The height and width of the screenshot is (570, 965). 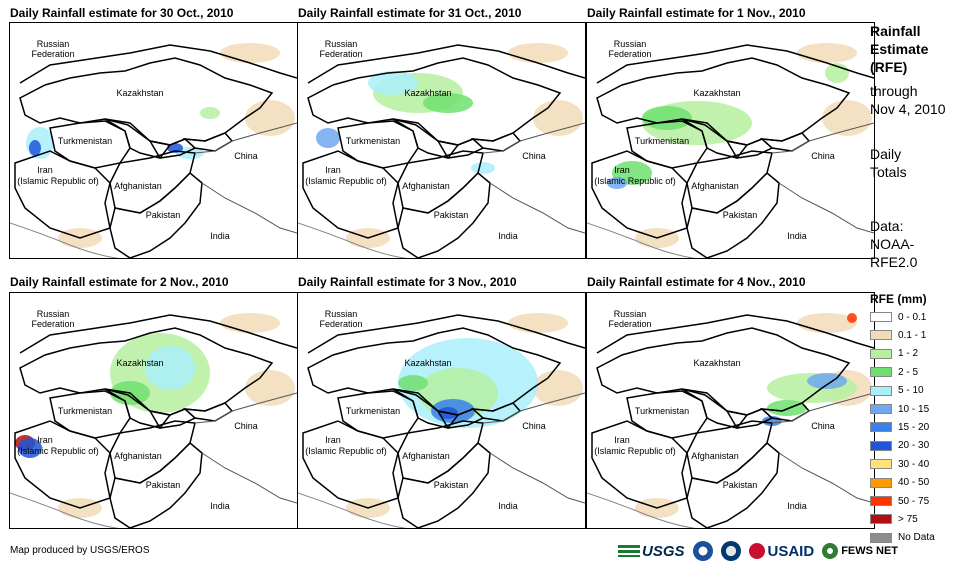 I want to click on legend-label: 5 - 10, so click(x=911, y=391).